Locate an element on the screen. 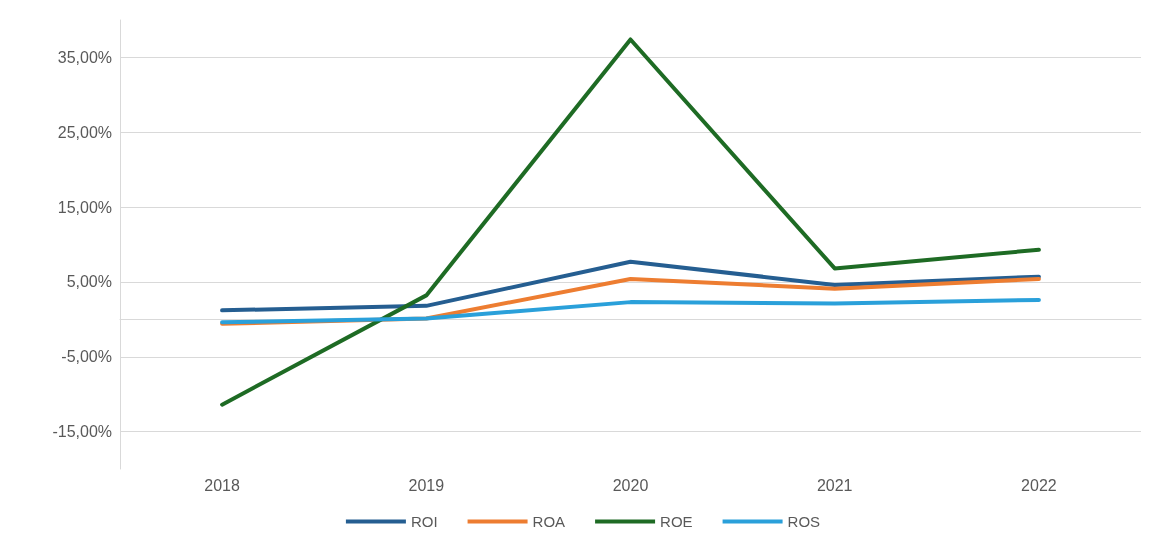  x-tick-label: 2020 is located at coordinates (630, 485).